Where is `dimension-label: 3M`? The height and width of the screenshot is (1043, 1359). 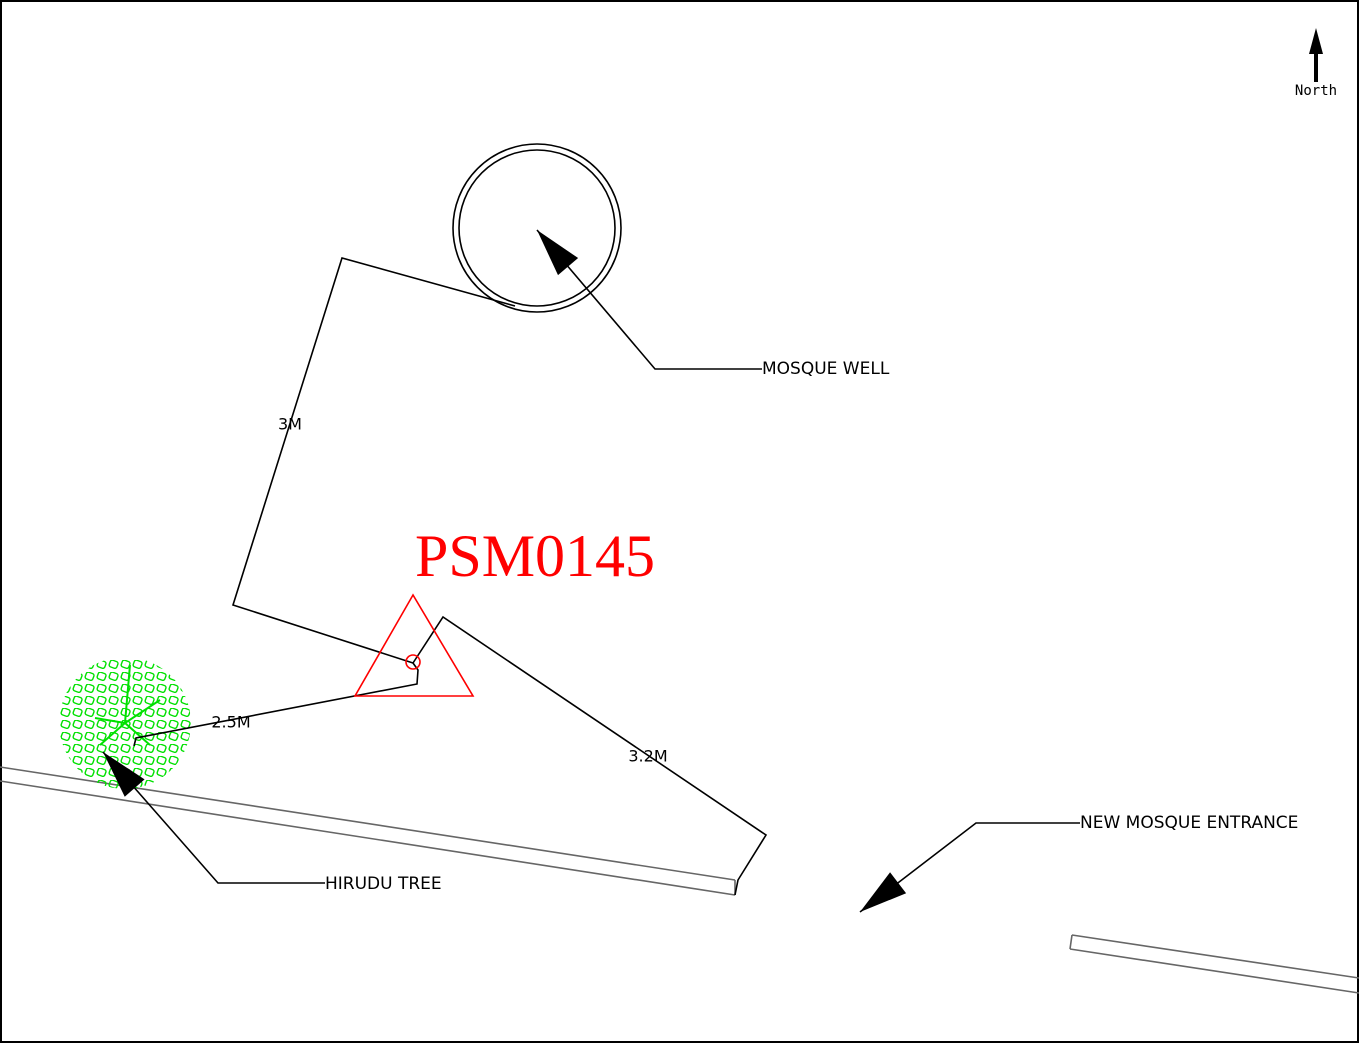 dimension-label: 3M is located at coordinates (290, 424).